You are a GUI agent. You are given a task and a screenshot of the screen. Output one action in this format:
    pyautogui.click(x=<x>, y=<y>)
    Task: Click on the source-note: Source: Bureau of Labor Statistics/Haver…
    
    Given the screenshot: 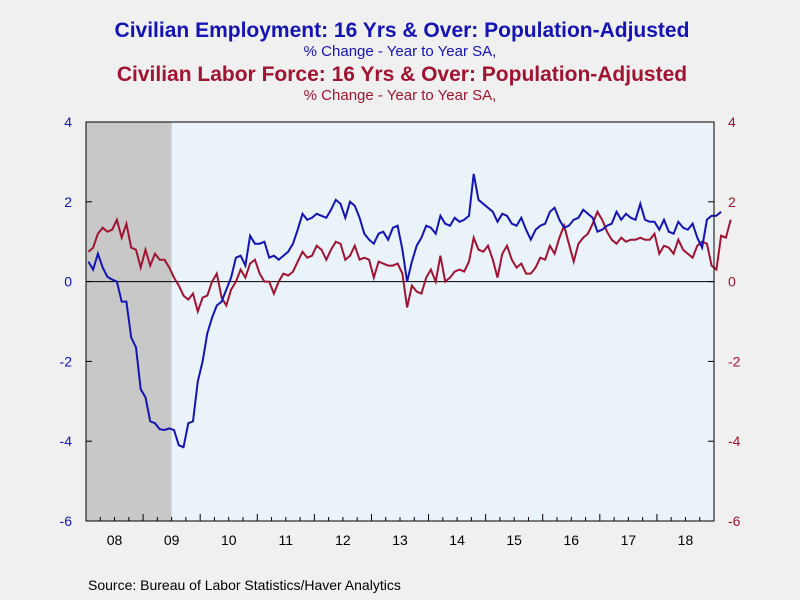 What is the action you would take?
    pyautogui.click(x=244, y=585)
    